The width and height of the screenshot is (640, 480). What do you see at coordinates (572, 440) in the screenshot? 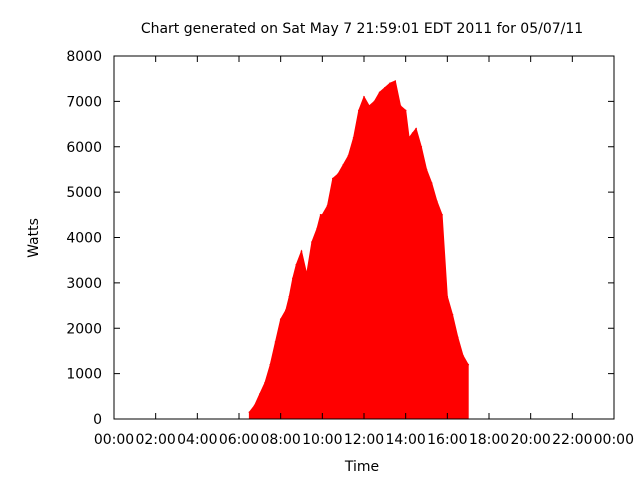
I see `x-tick-label: 22:00` at bounding box center [572, 440].